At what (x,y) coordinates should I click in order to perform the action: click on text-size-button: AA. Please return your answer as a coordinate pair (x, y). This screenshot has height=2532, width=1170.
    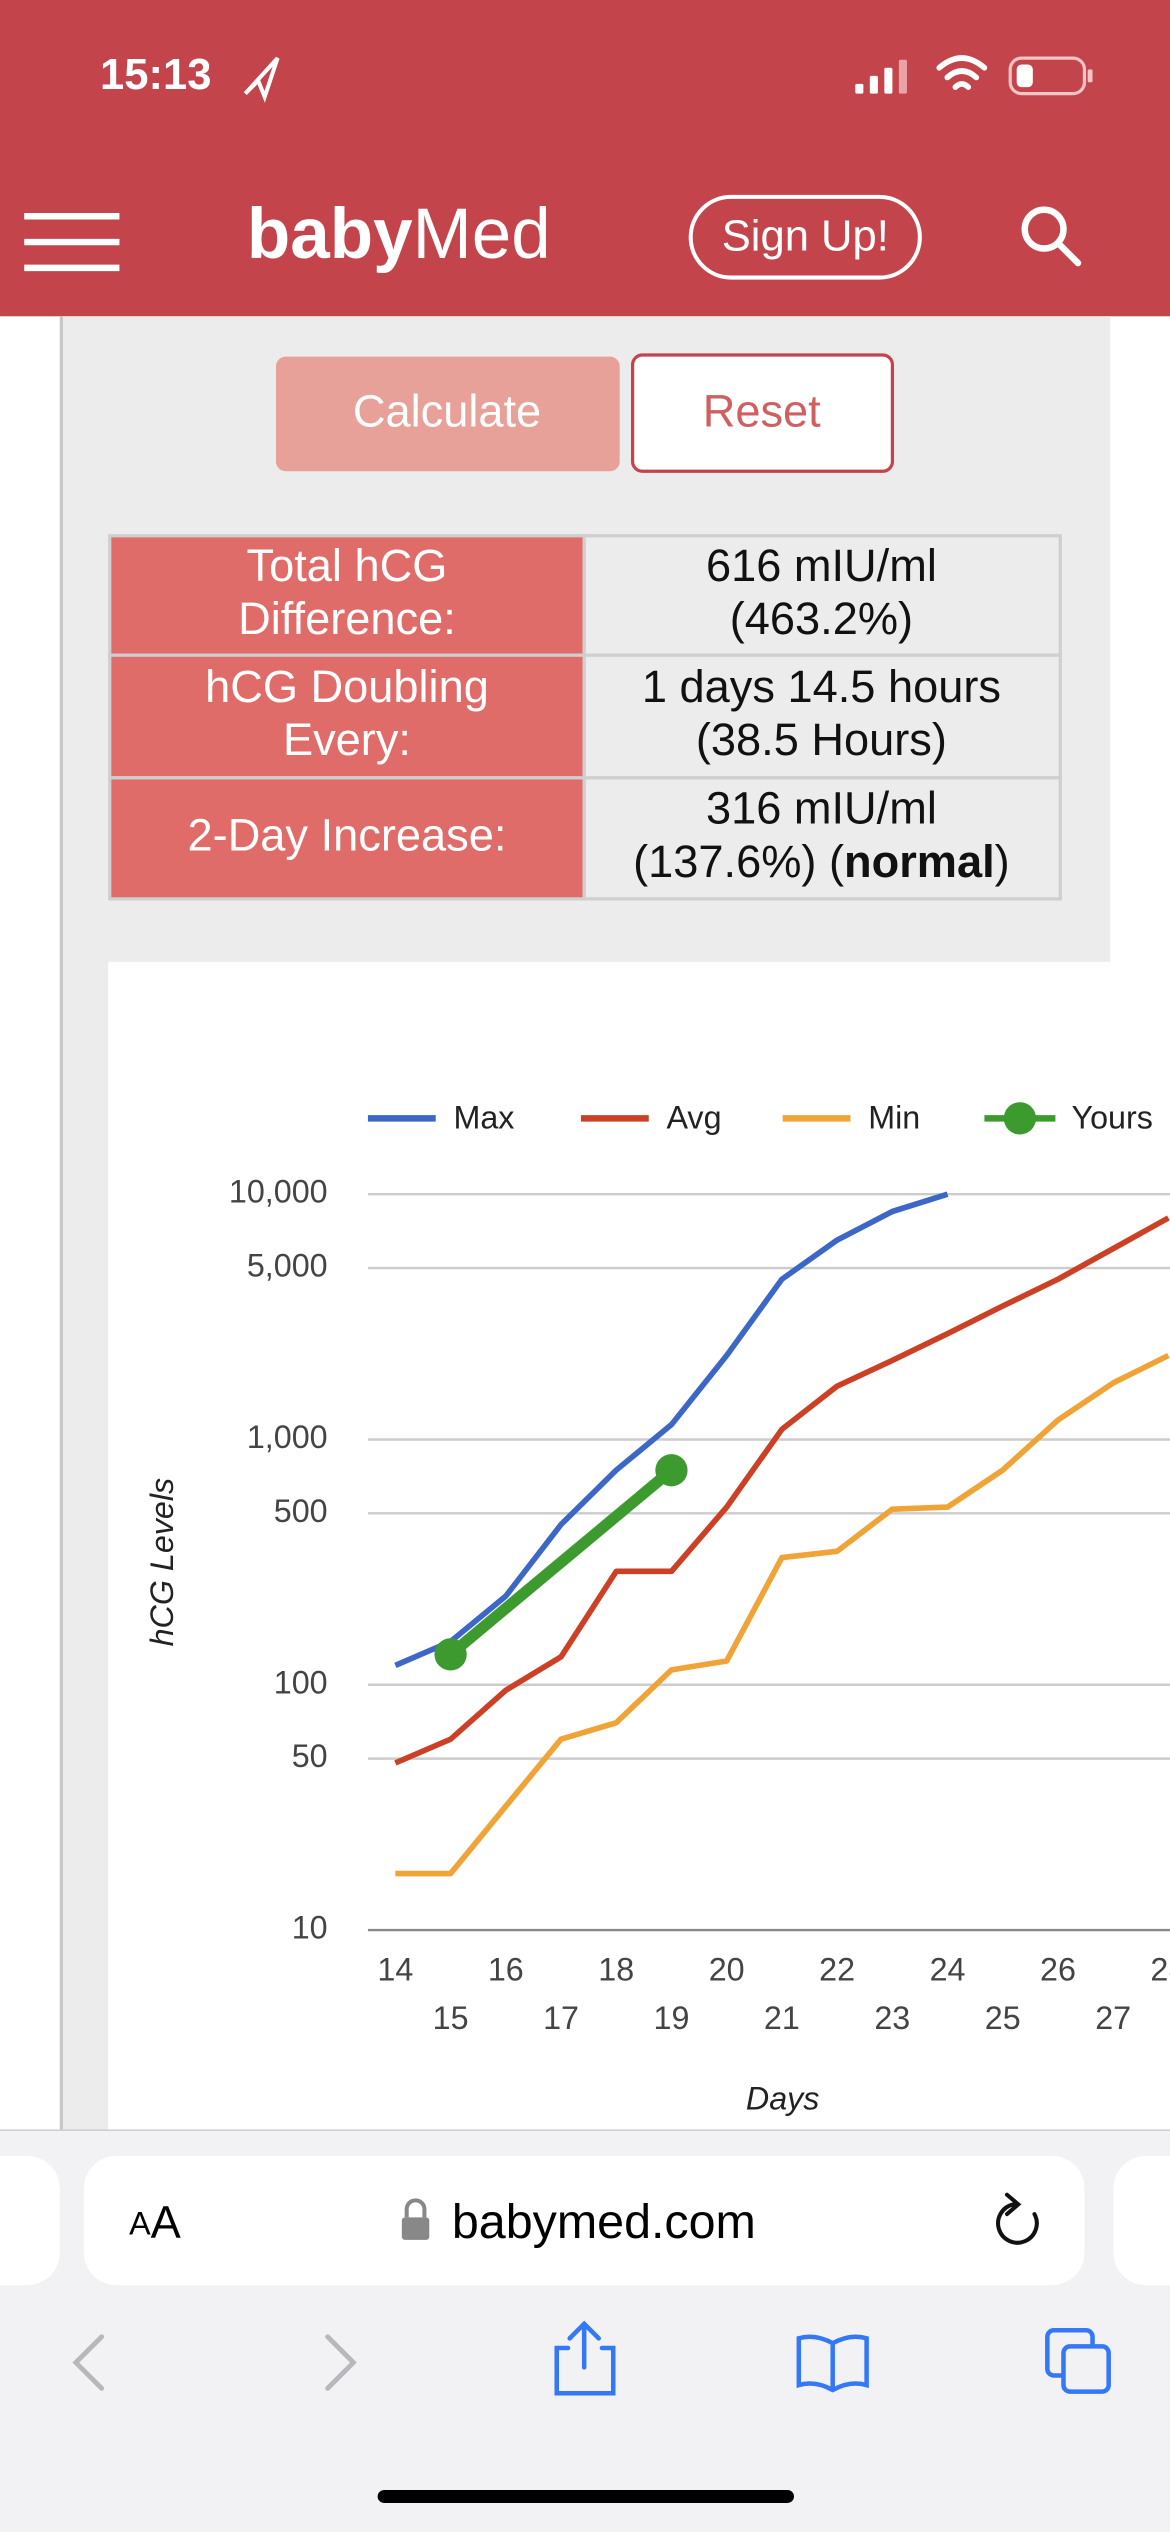
    Looking at the image, I should click on (155, 2221).